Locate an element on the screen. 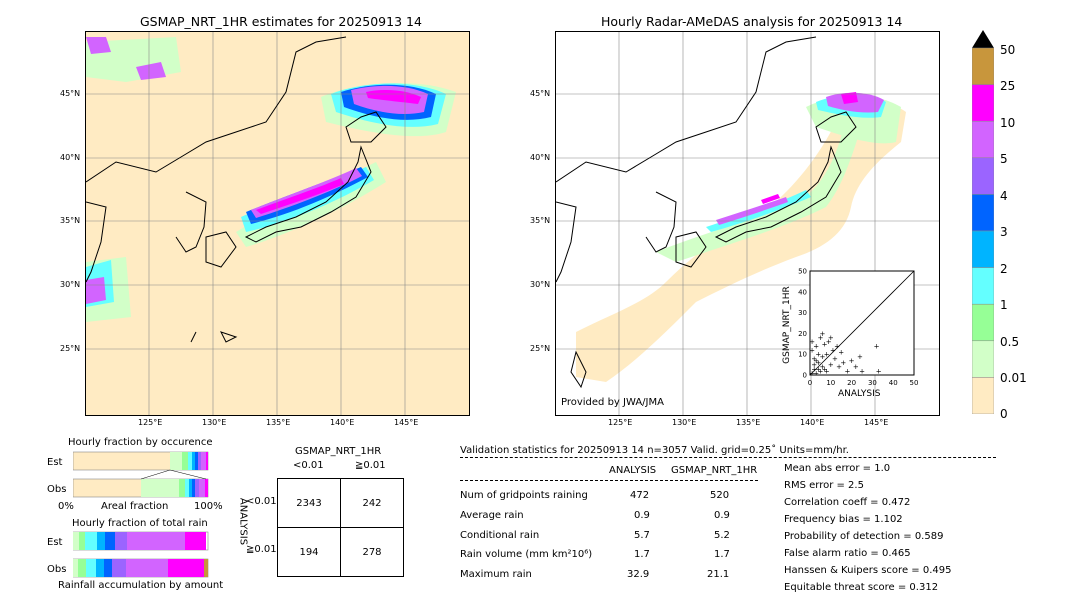 The height and width of the screenshot is (612, 1080). total-obs-label: Obs is located at coordinates (57, 569).